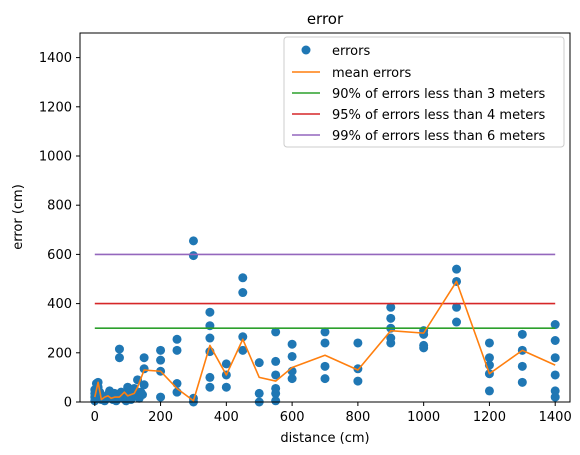  What do you see at coordinates (325, 19) in the screenshot?
I see `chart-title: error` at bounding box center [325, 19].